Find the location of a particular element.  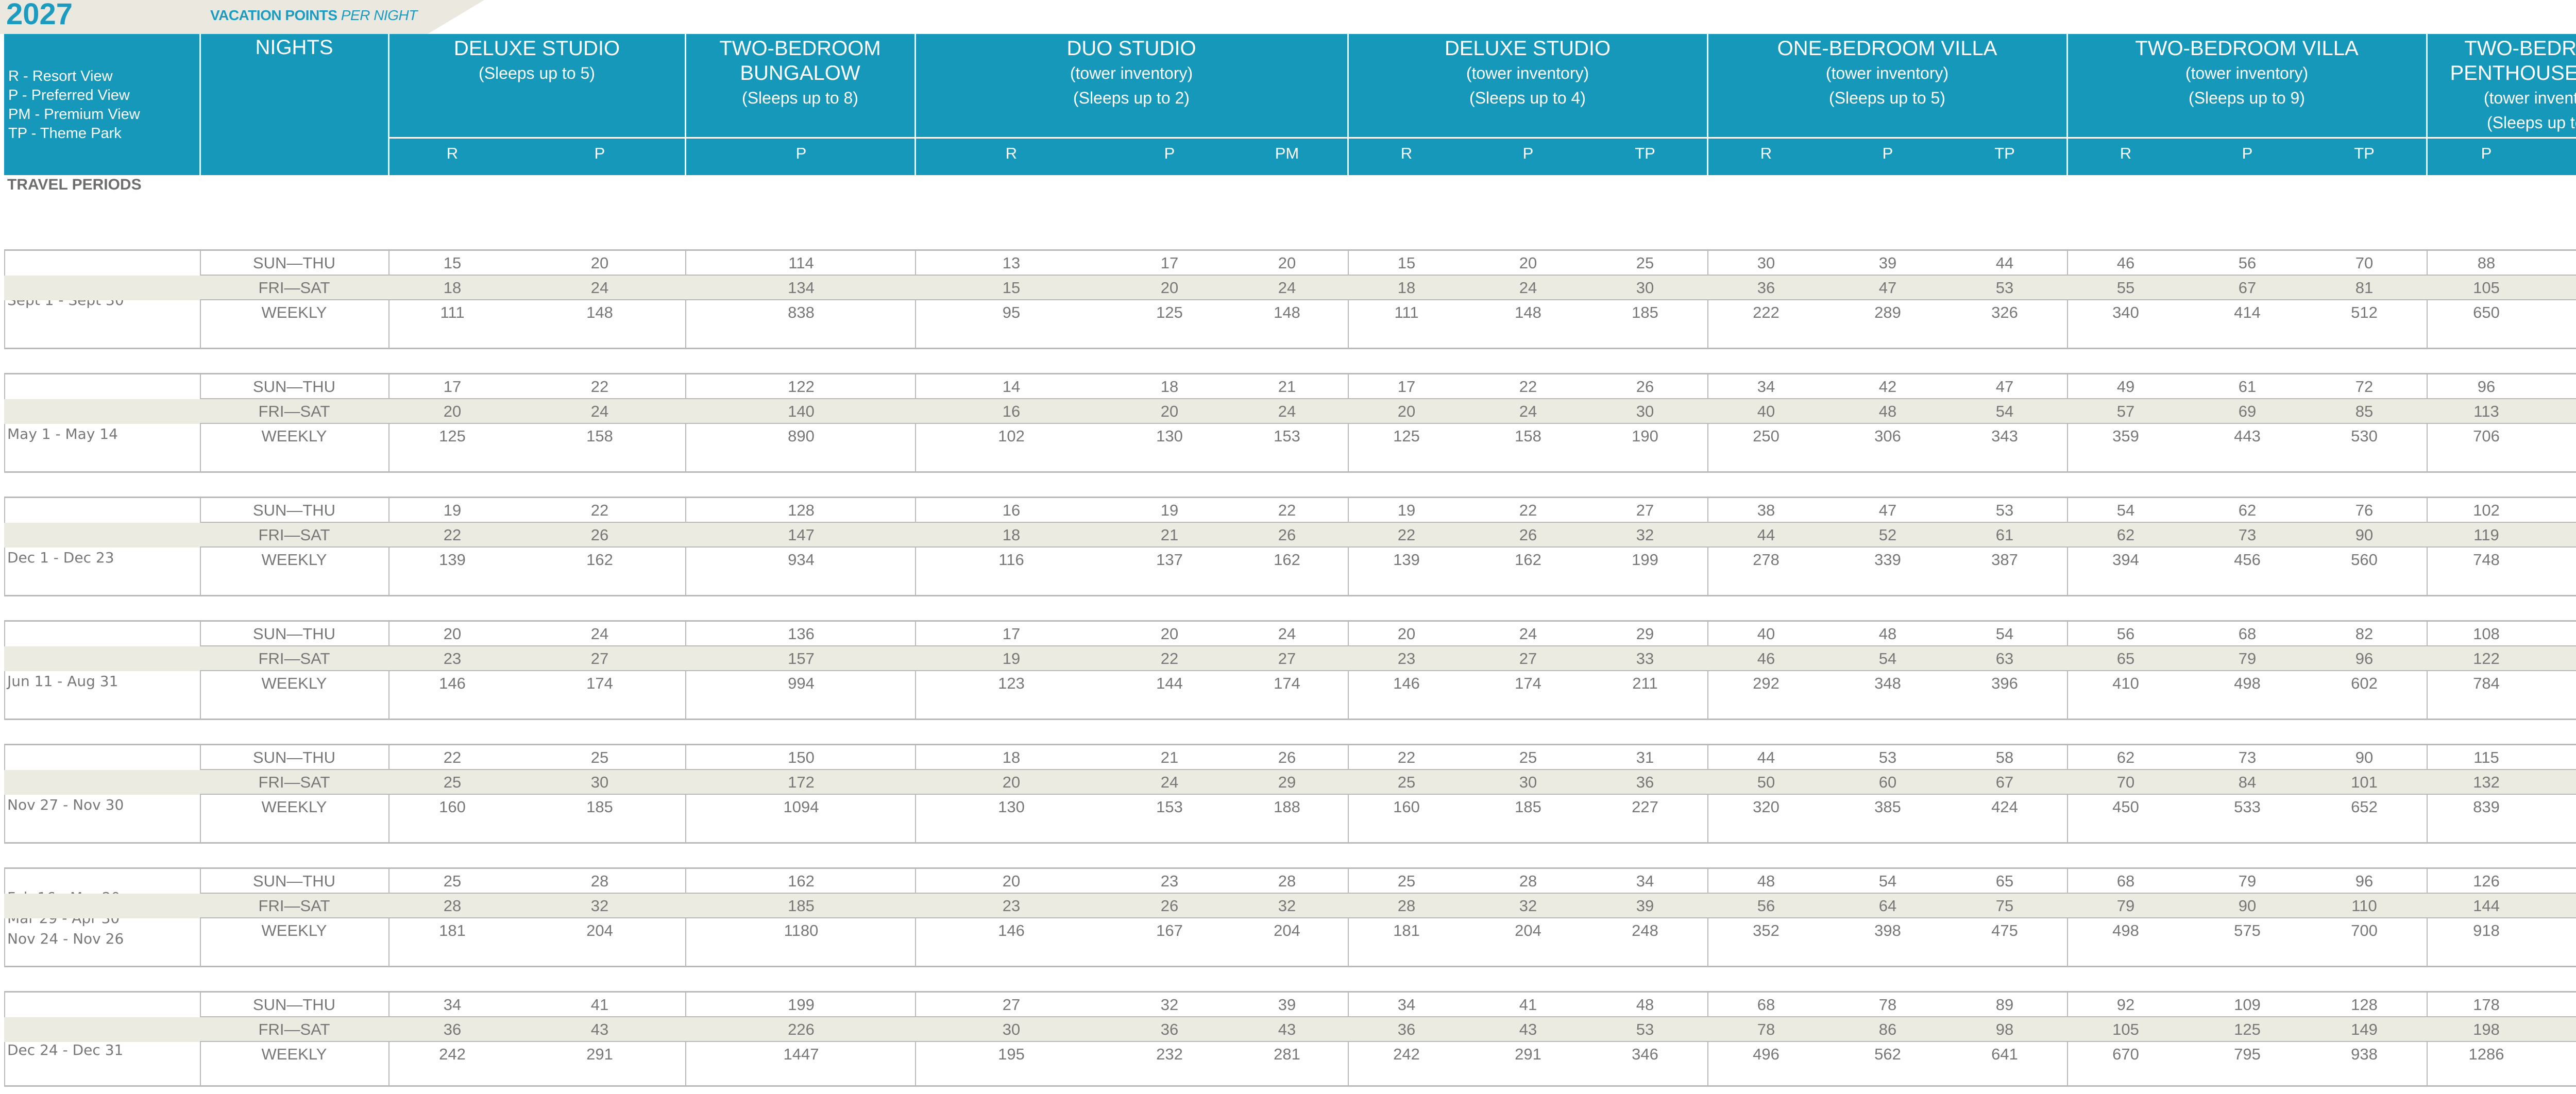

points-value: 54 is located at coordinates (2004, 411).